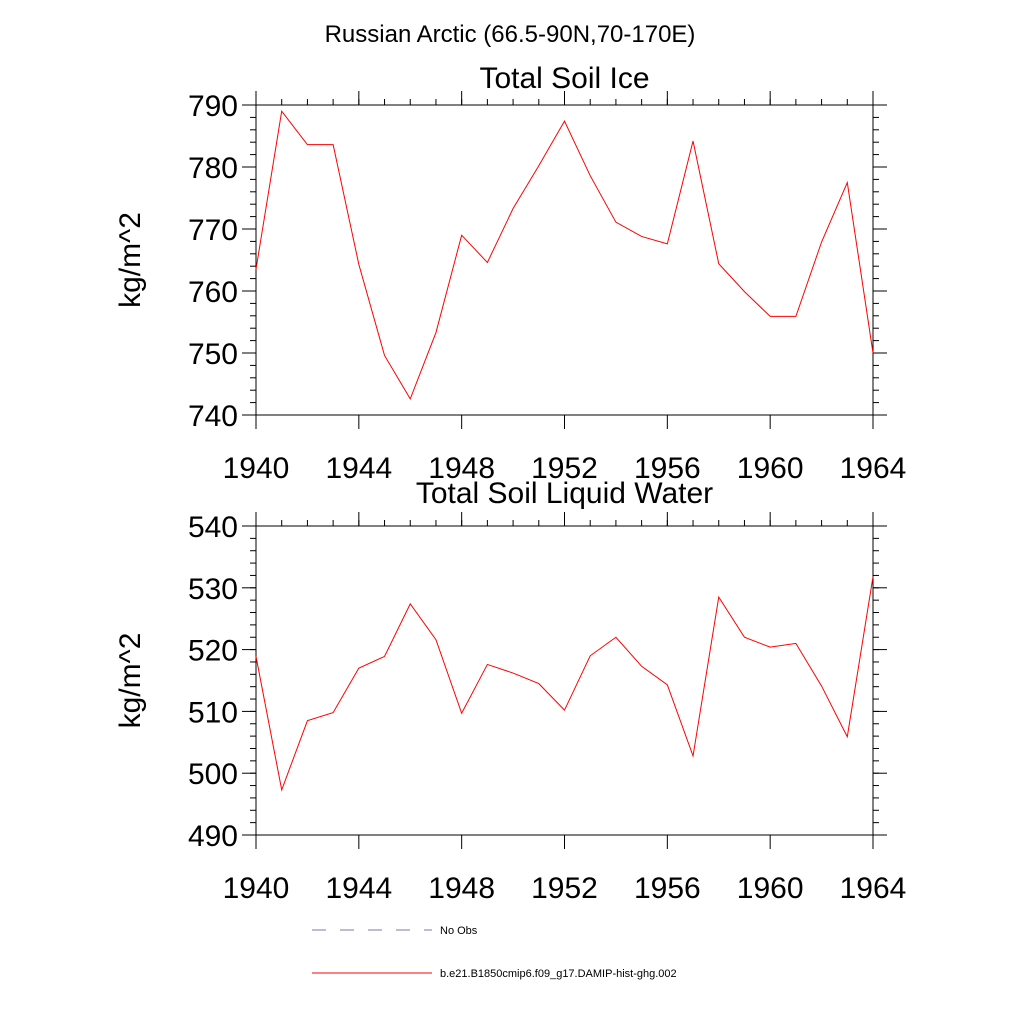 The image size is (1024, 1024). What do you see at coordinates (213, 589) in the screenshot?
I see `chart-1-y-tick-label: 530` at bounding box center [213, 589].